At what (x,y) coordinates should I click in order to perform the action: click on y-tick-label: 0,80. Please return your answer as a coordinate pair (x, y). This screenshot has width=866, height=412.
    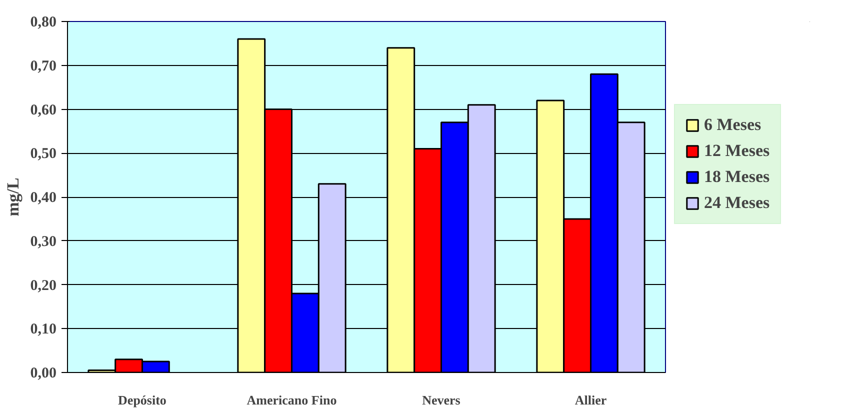
    Looking at the image, I should click on (43, 22).